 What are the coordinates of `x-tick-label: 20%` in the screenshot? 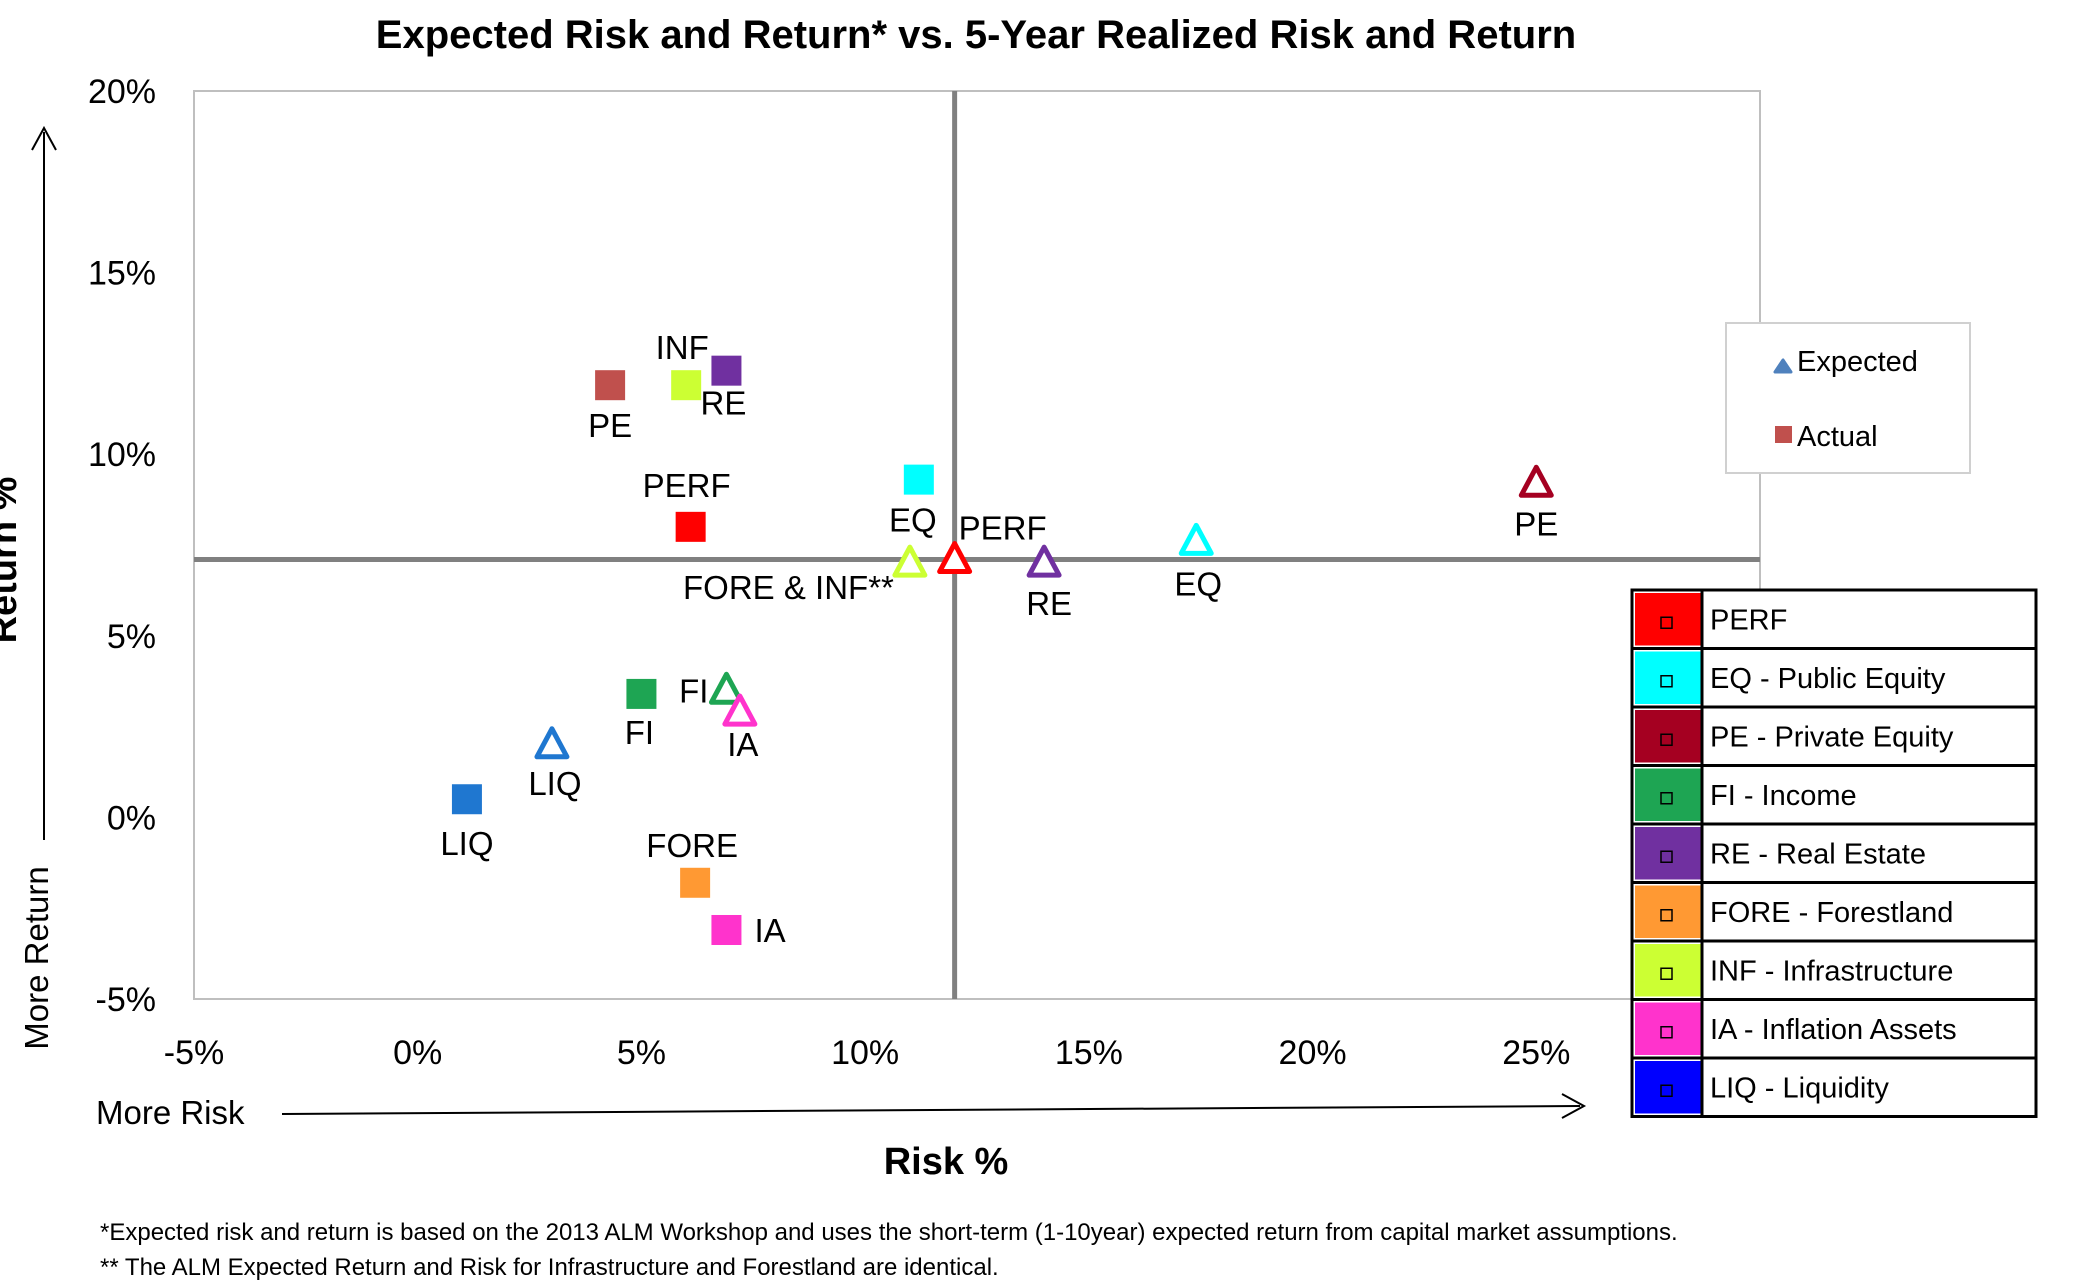 It's located at (1313, 1053).